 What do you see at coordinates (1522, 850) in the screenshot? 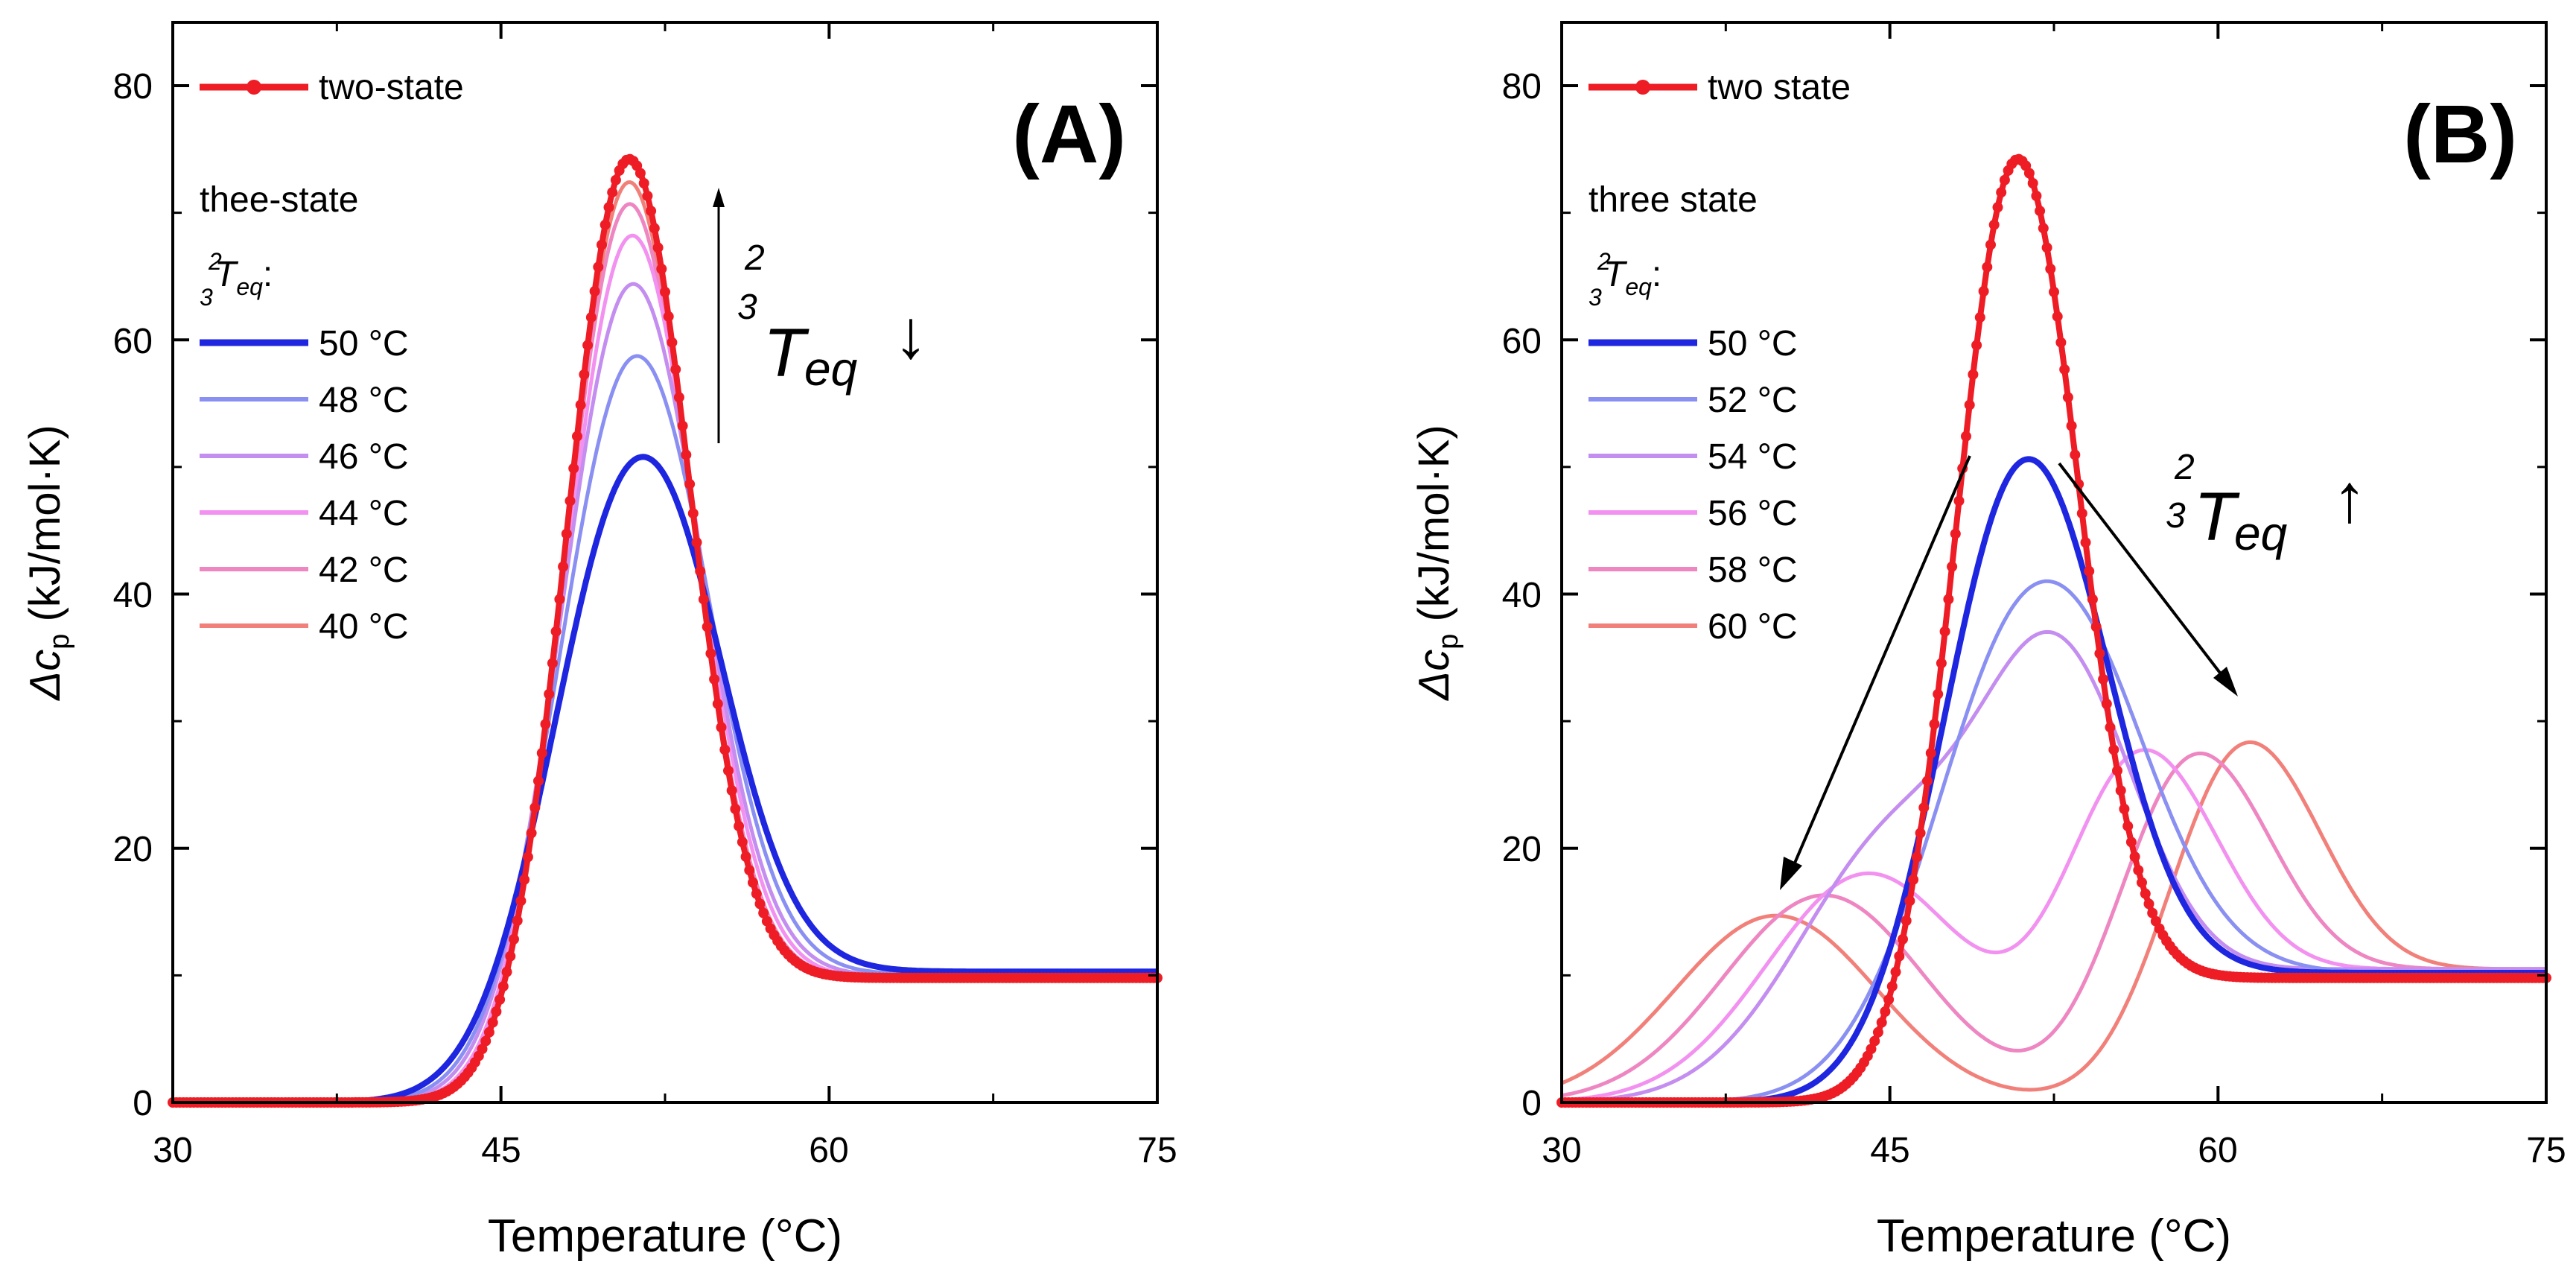
I see `panel-b-y-tick-label: 20` at bounding box center [1522, 850].